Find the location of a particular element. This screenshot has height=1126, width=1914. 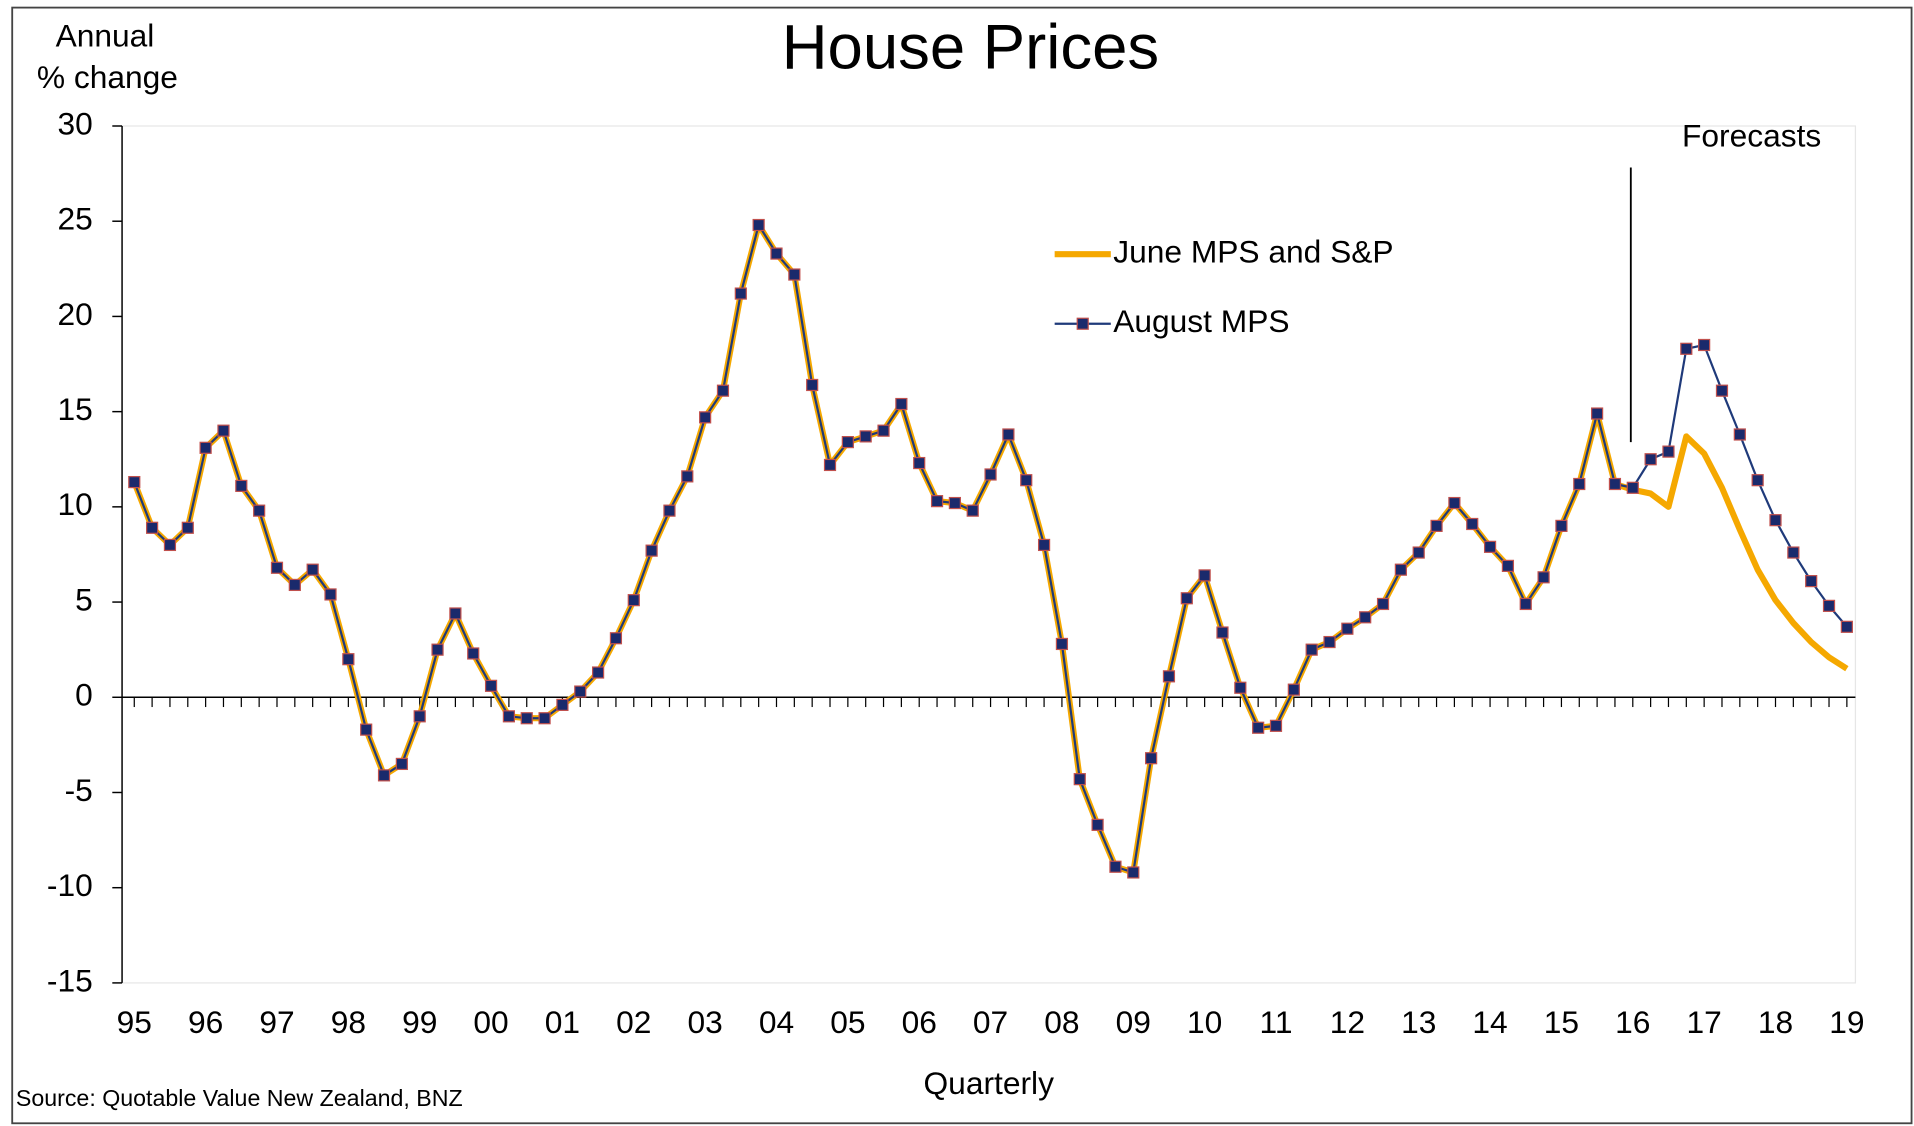

x-axis-label: Quarterly is located at coordinates (989, 1083).